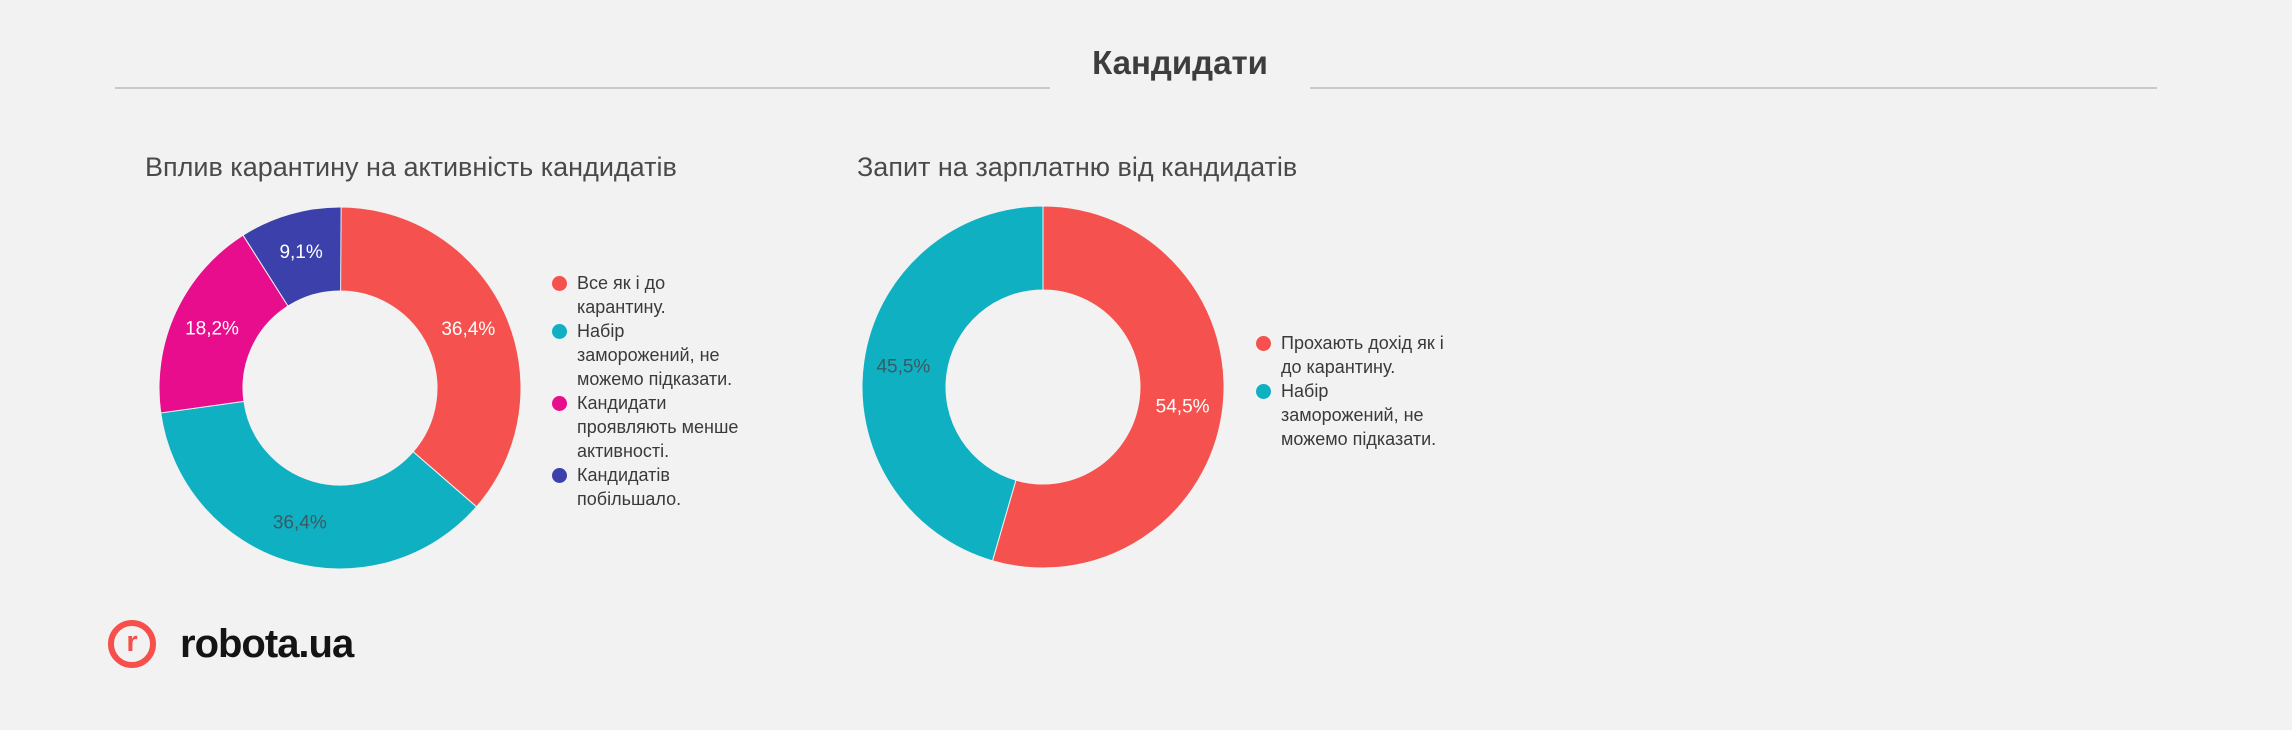  What do you see at coordinates (629, 487) in the screenshot?
I see `legend-label: Кандидатів побільшало.` at bounding box center [629, 487].